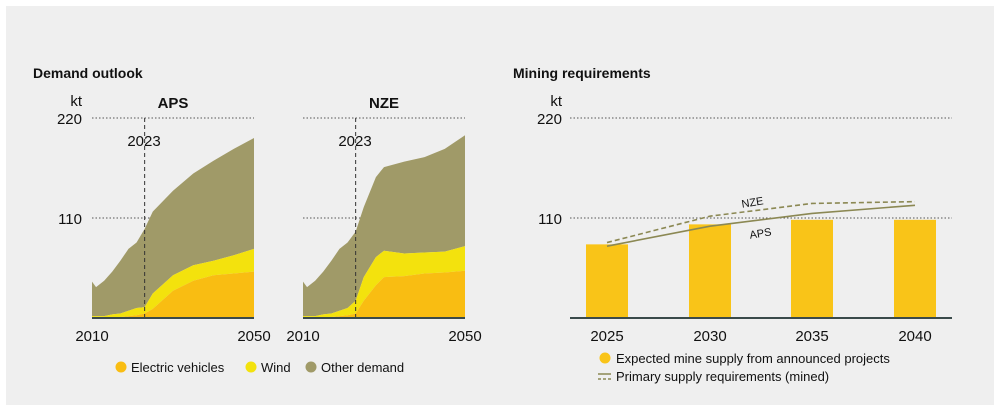 Image resolution: width=1000 pixels, height=411 pixels. I want to click on annotation-2023-nze: 2023, so click(354, 141).